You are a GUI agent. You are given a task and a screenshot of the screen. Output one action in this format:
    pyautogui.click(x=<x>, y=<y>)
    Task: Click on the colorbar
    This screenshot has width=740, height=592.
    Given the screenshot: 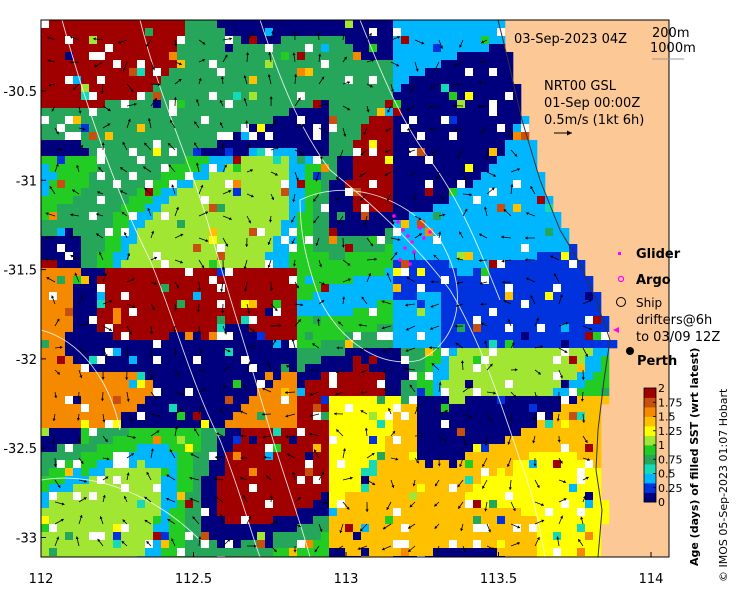 What is the action you would take?
    pyautogui.click(x=650, y=445)
    